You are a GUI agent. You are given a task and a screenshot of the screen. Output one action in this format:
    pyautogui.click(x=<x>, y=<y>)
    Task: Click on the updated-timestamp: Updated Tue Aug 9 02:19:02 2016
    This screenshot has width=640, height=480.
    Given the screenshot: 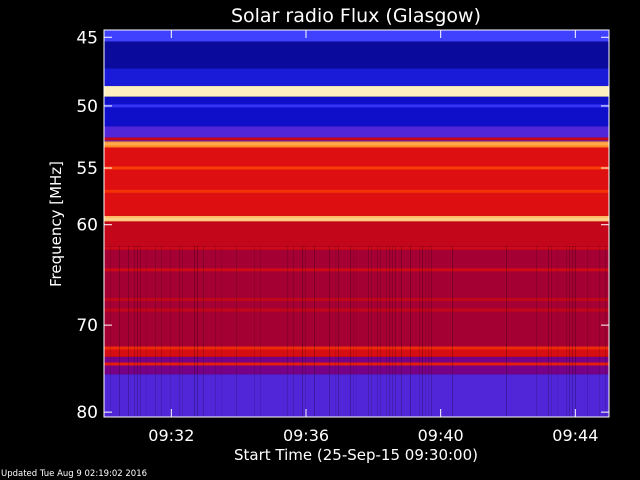 What is the action you would take?
    pyautogui.click(x=74, y=474)
    